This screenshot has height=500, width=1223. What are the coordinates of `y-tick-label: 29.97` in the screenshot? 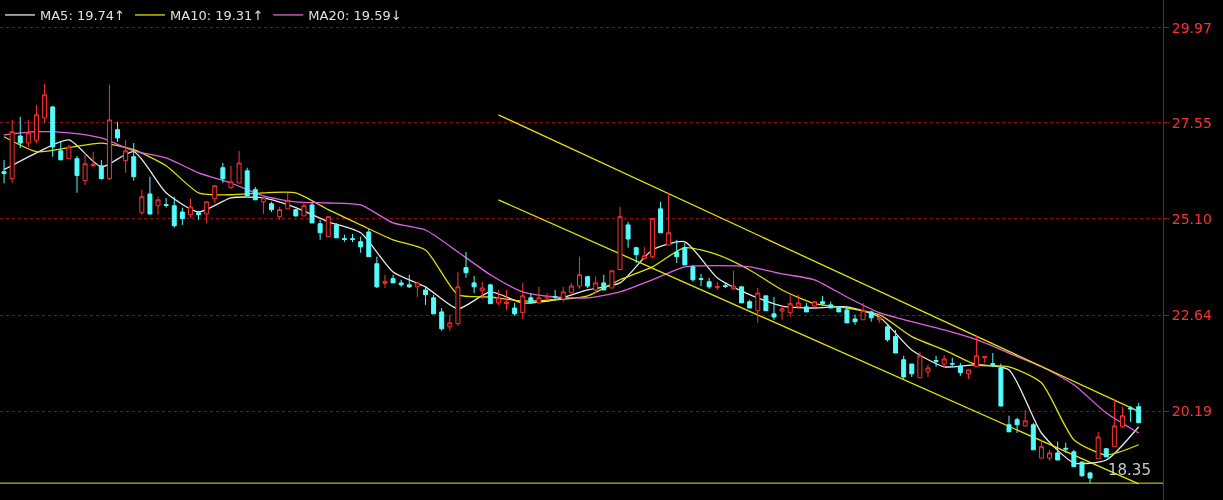 It's located at (1191, 27).